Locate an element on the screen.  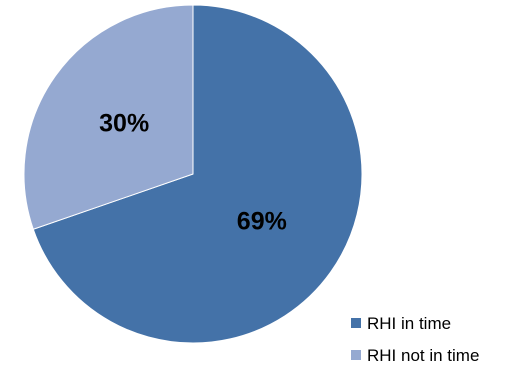
legend-swatch-rhi-in-time is located at coordinates (356, 323).